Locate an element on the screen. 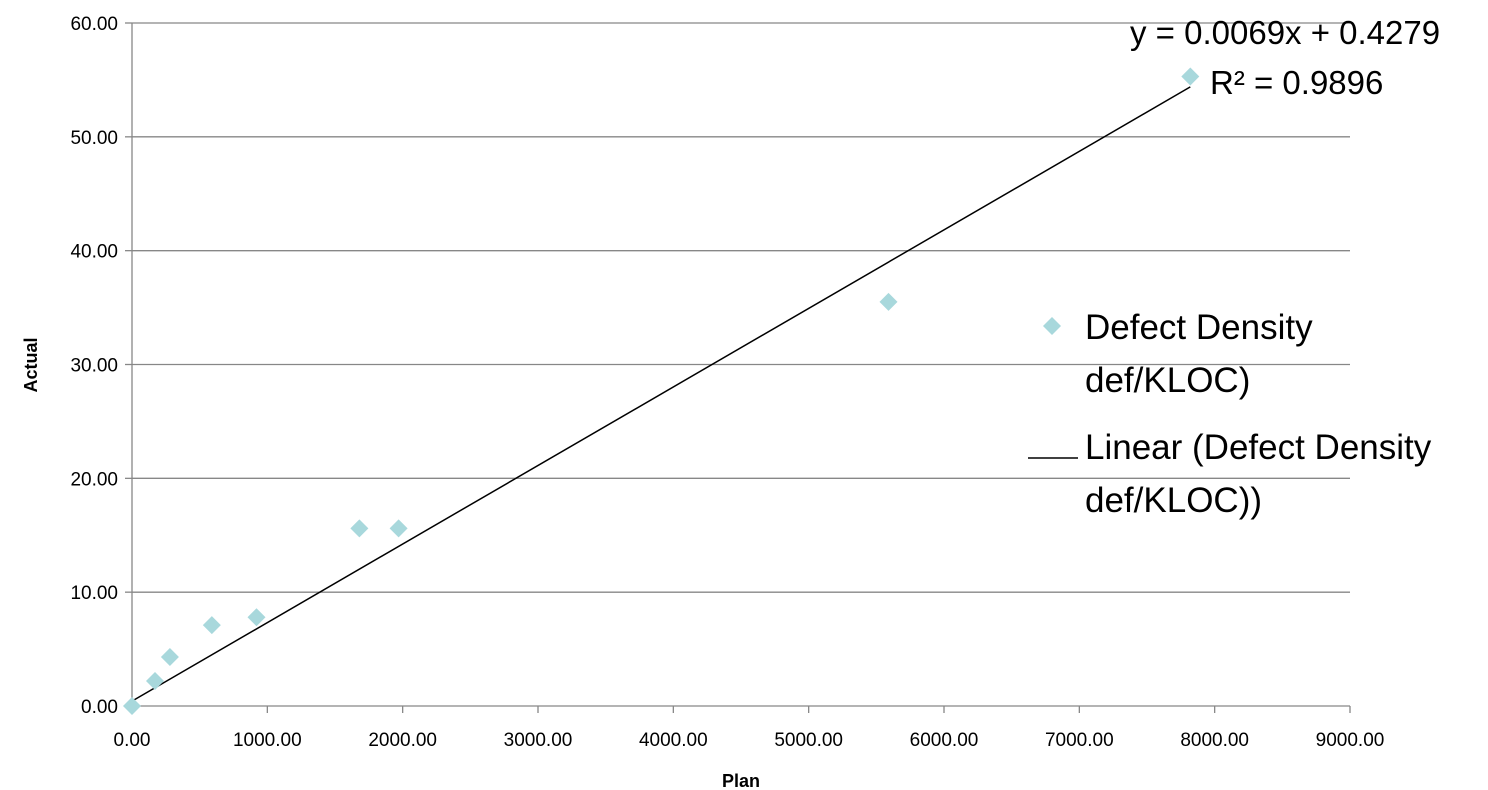 The width and height of the screenshot is (1488, 790). x-tick-label: 7000.00 is located at coordinates (1079, 740).